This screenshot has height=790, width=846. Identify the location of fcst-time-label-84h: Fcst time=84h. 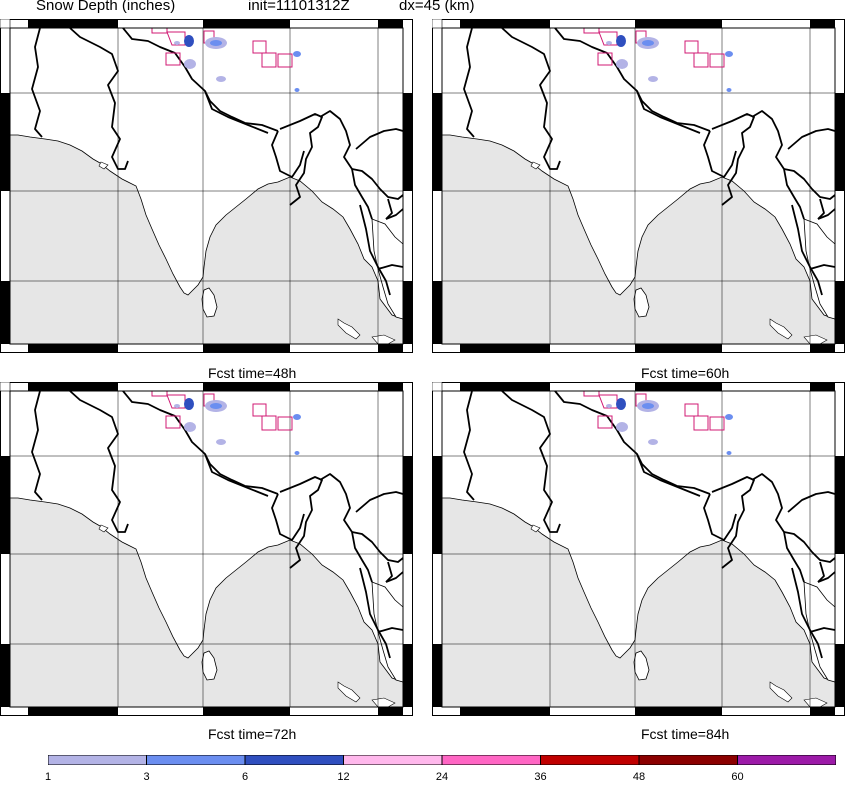
(685, 734).